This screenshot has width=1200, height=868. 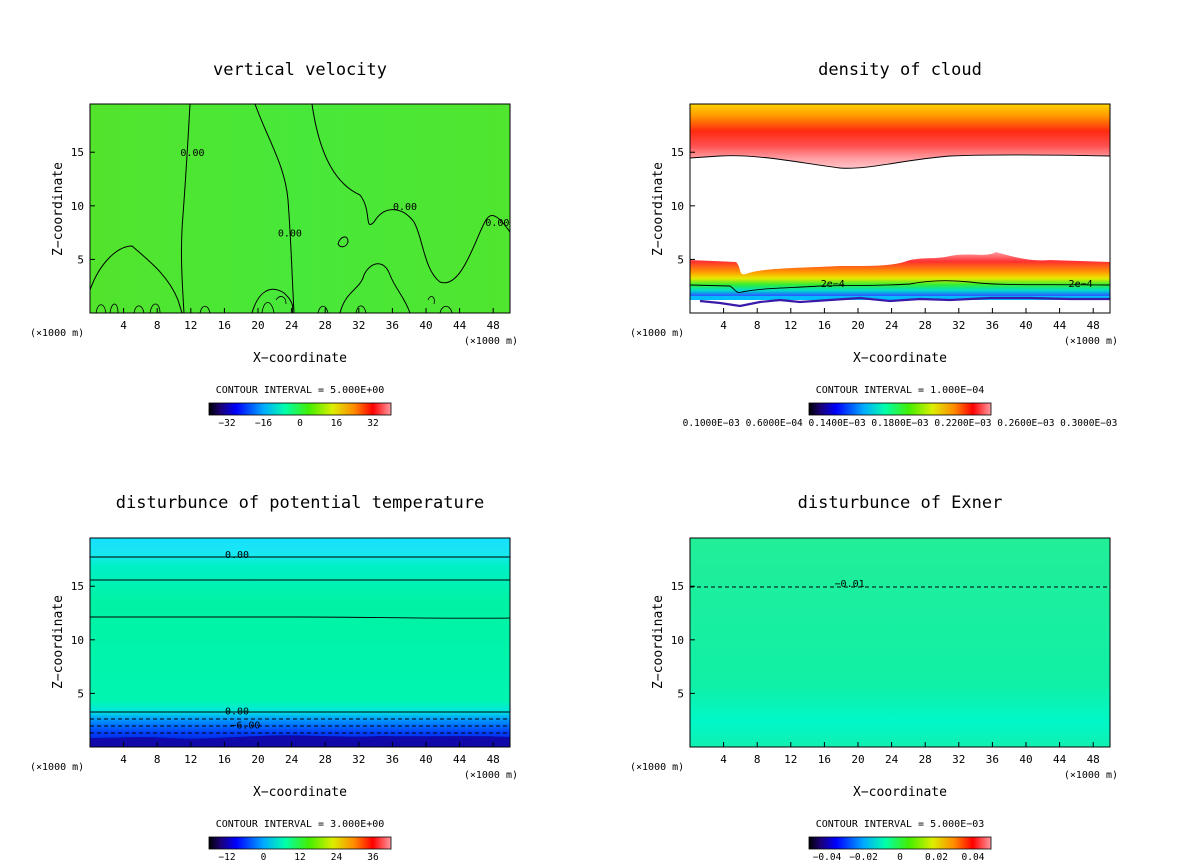 I want to click on colorbar-labels: −32 −16 0 16 32, so click(x=298, y=423).